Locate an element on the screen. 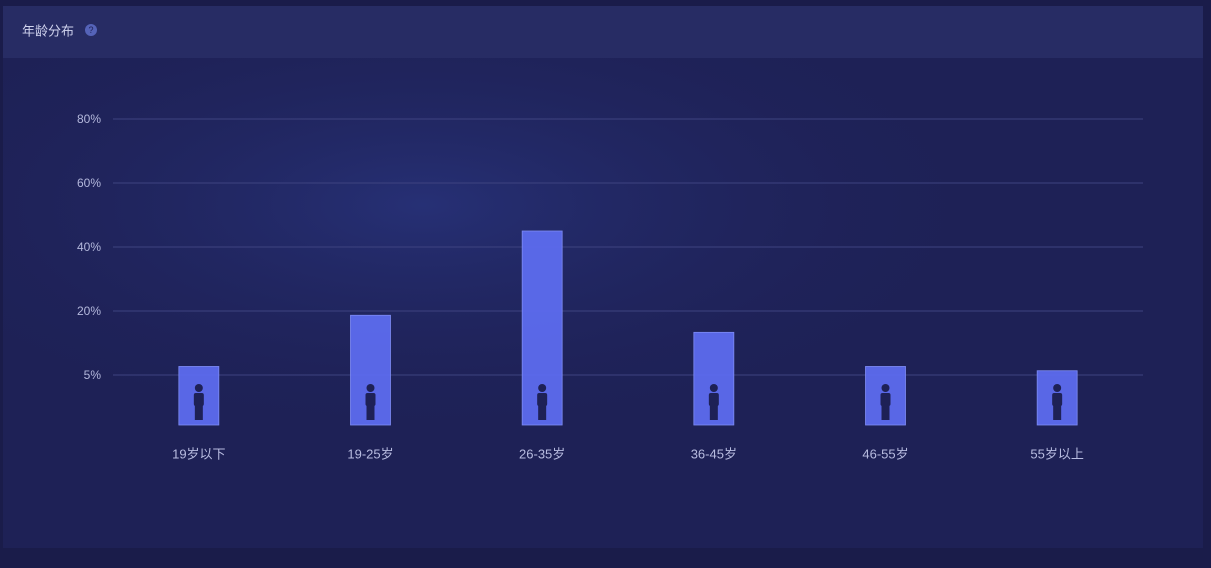  x-tick-label: 55岁以上 is located at coordinates (1056, 453).